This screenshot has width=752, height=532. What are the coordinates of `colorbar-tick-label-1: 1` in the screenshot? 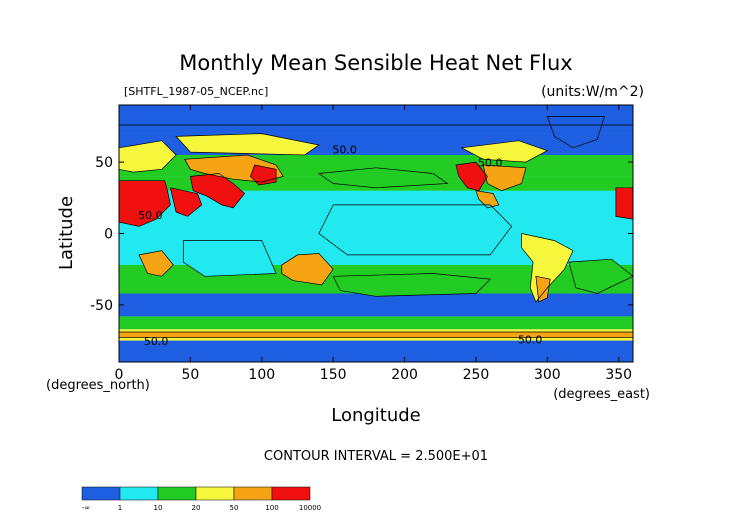 It's located at (120, 508).